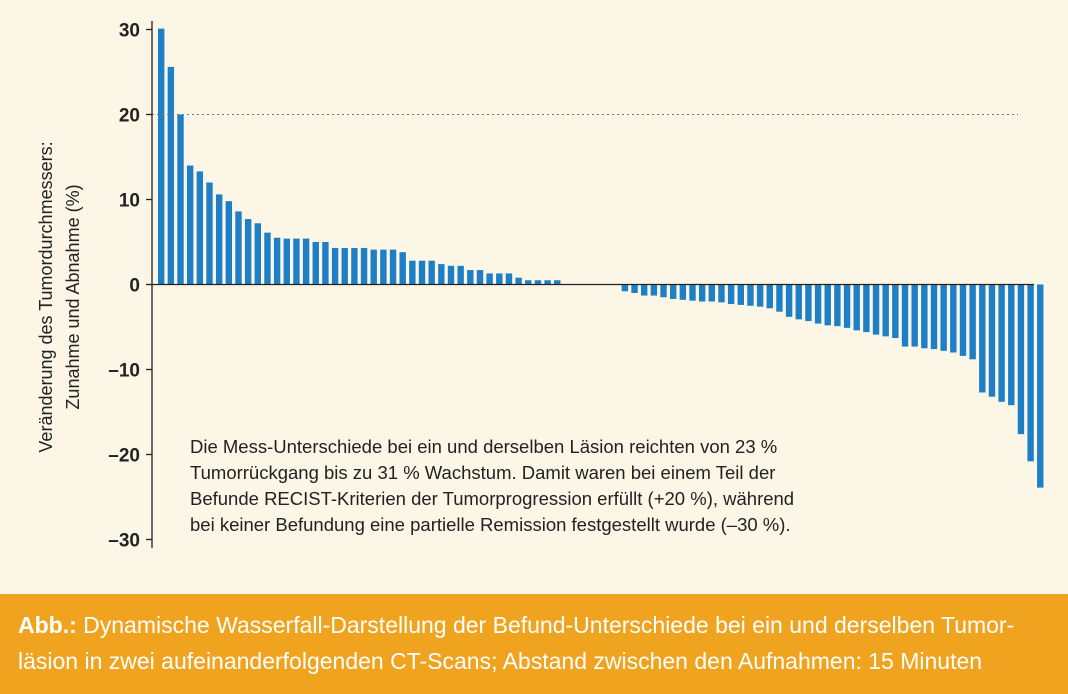 This screenshot has height=694, width=1068. What do you see at coordinates (129, 31) in the screenshot?
I see `y-tick-label: 30` at bounding box center [129, 31].